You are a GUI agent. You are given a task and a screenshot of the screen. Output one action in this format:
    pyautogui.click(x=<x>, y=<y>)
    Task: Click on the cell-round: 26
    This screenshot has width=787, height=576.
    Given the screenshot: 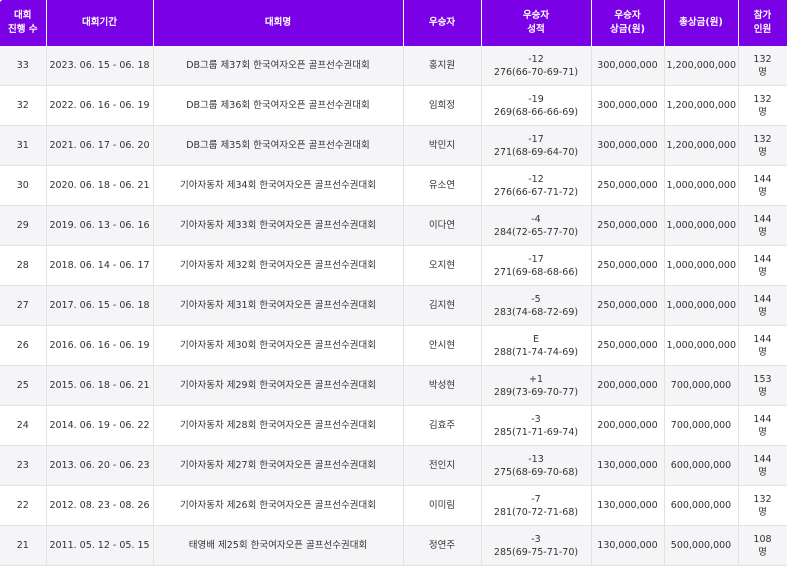 What is the action you would take?
    pyautogui.click(x=23, y=345)
    